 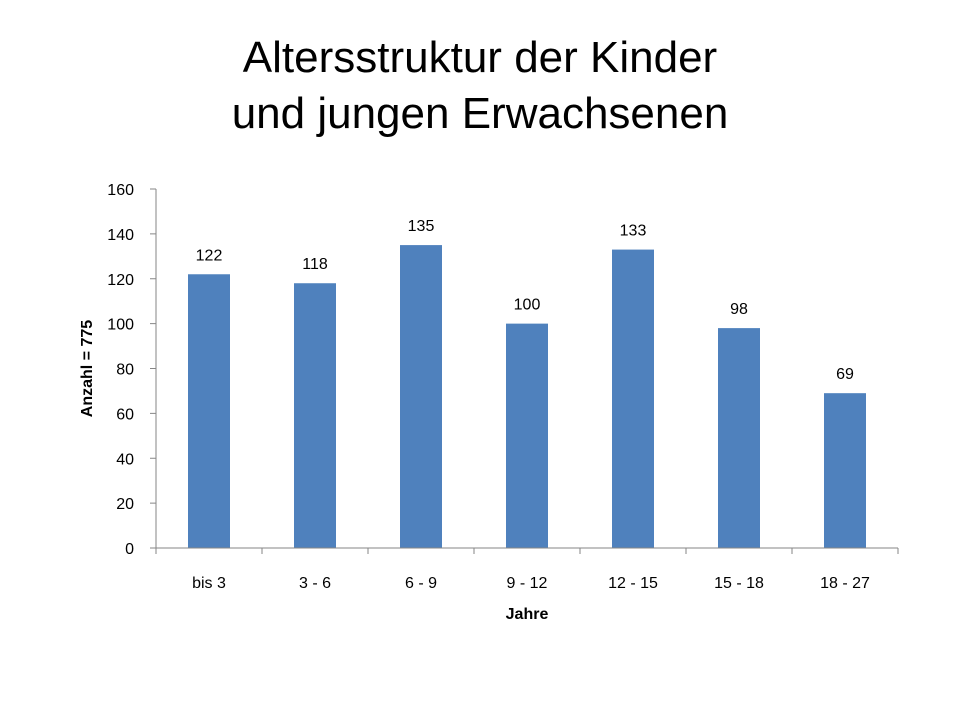 I want to click on y-tick-label: 60, so click(x=125, y=414).